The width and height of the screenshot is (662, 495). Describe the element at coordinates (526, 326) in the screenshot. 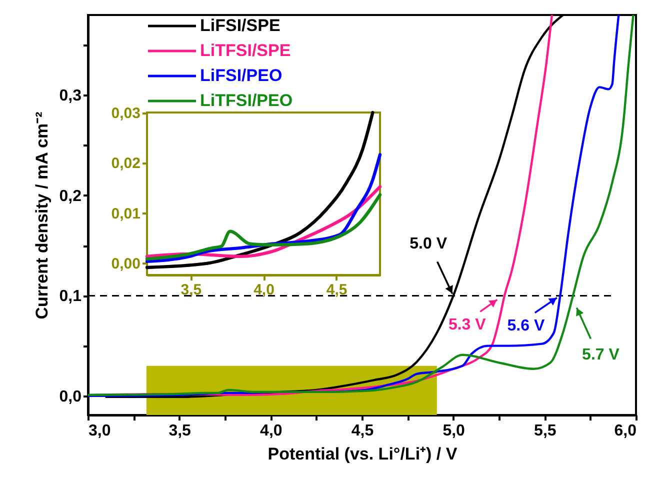

I see `annotation: 5.6 V` at that location.